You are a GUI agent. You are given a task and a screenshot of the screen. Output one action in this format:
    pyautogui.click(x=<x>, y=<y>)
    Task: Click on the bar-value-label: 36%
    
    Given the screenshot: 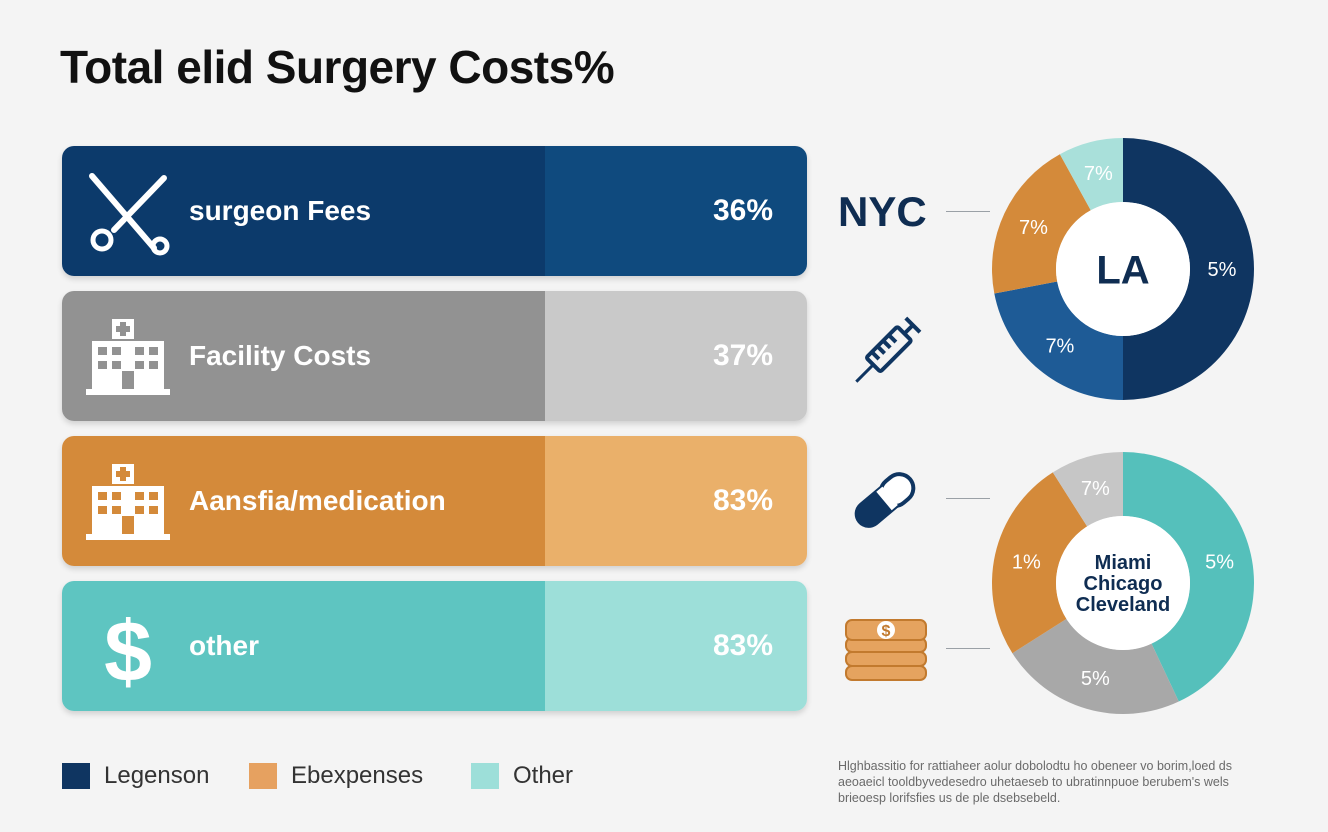 What is the action you would take?
    pyautogui.click(x=742, y=210)
    